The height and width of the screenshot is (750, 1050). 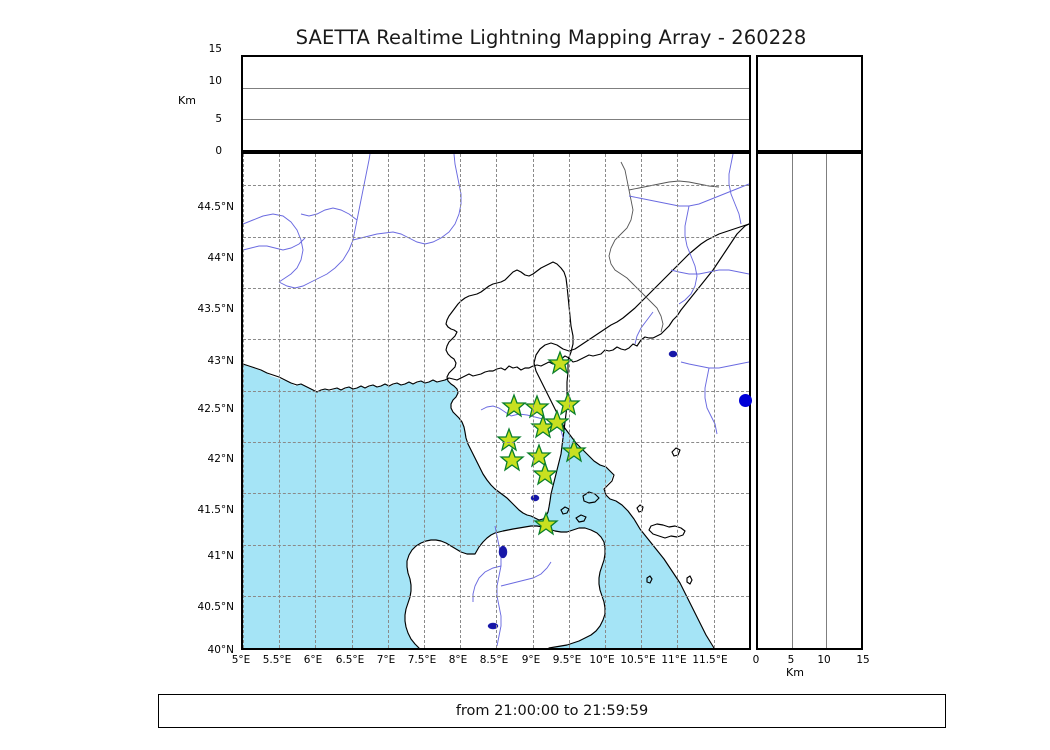 What do you see at coordinates (187, 100) in the screenshot?
I see `axis-label-km-vertical: Km` at bounding box center [187, 100].